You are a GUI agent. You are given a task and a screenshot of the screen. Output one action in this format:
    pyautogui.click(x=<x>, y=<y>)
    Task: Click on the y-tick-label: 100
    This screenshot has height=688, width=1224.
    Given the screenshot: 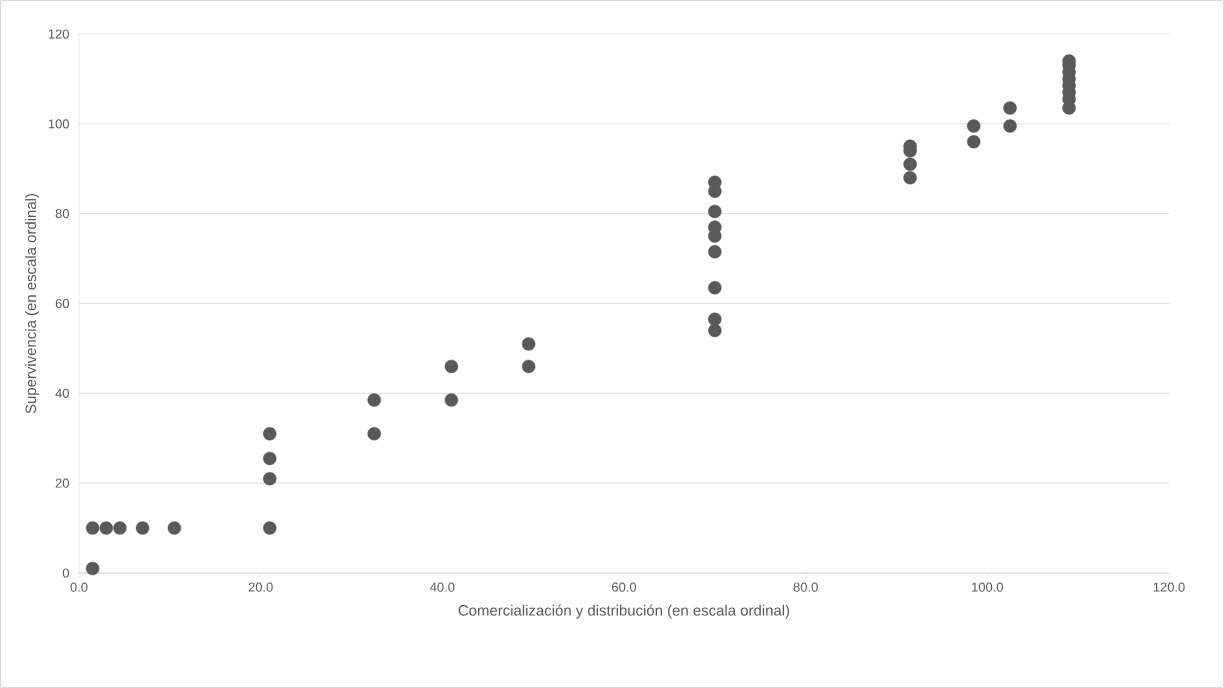 What is the action you would take?
    pyautogui.click(x=58, y=124)
    